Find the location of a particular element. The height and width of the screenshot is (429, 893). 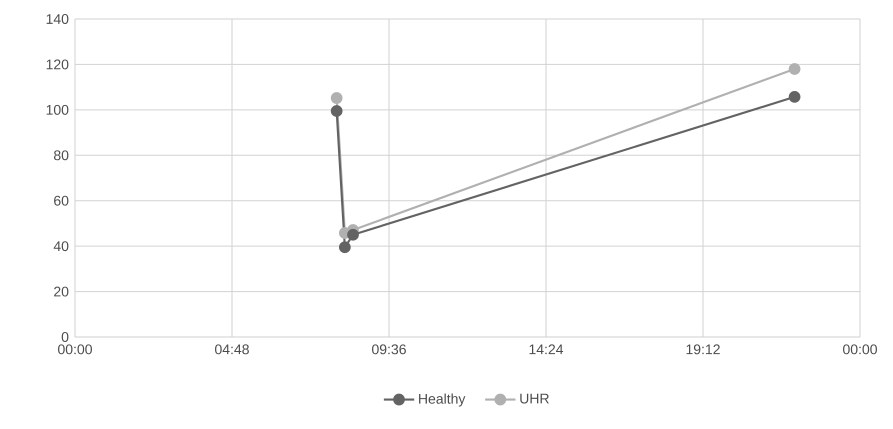

y-tick-label: 20 is located at coordinates (61, 291).